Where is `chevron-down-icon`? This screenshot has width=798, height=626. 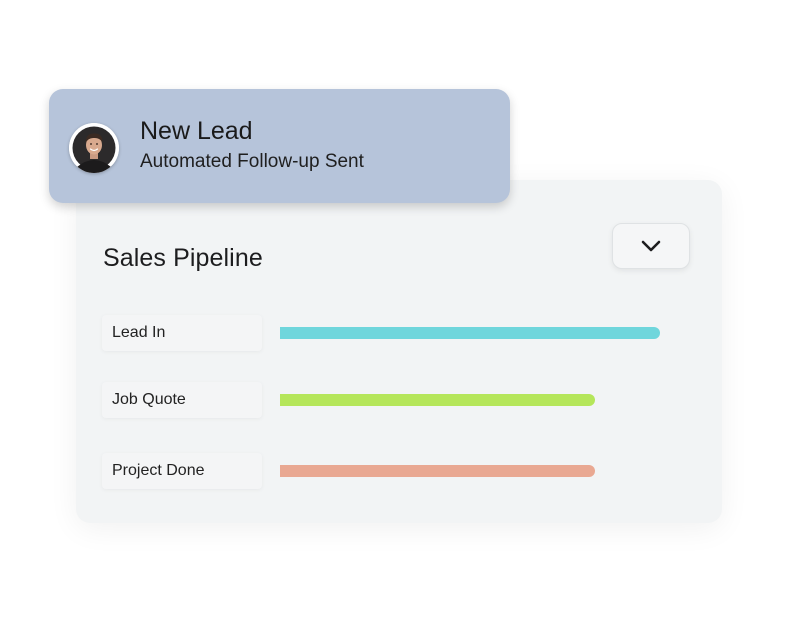
chevron-down-icon is located at coordinates (651, 246).